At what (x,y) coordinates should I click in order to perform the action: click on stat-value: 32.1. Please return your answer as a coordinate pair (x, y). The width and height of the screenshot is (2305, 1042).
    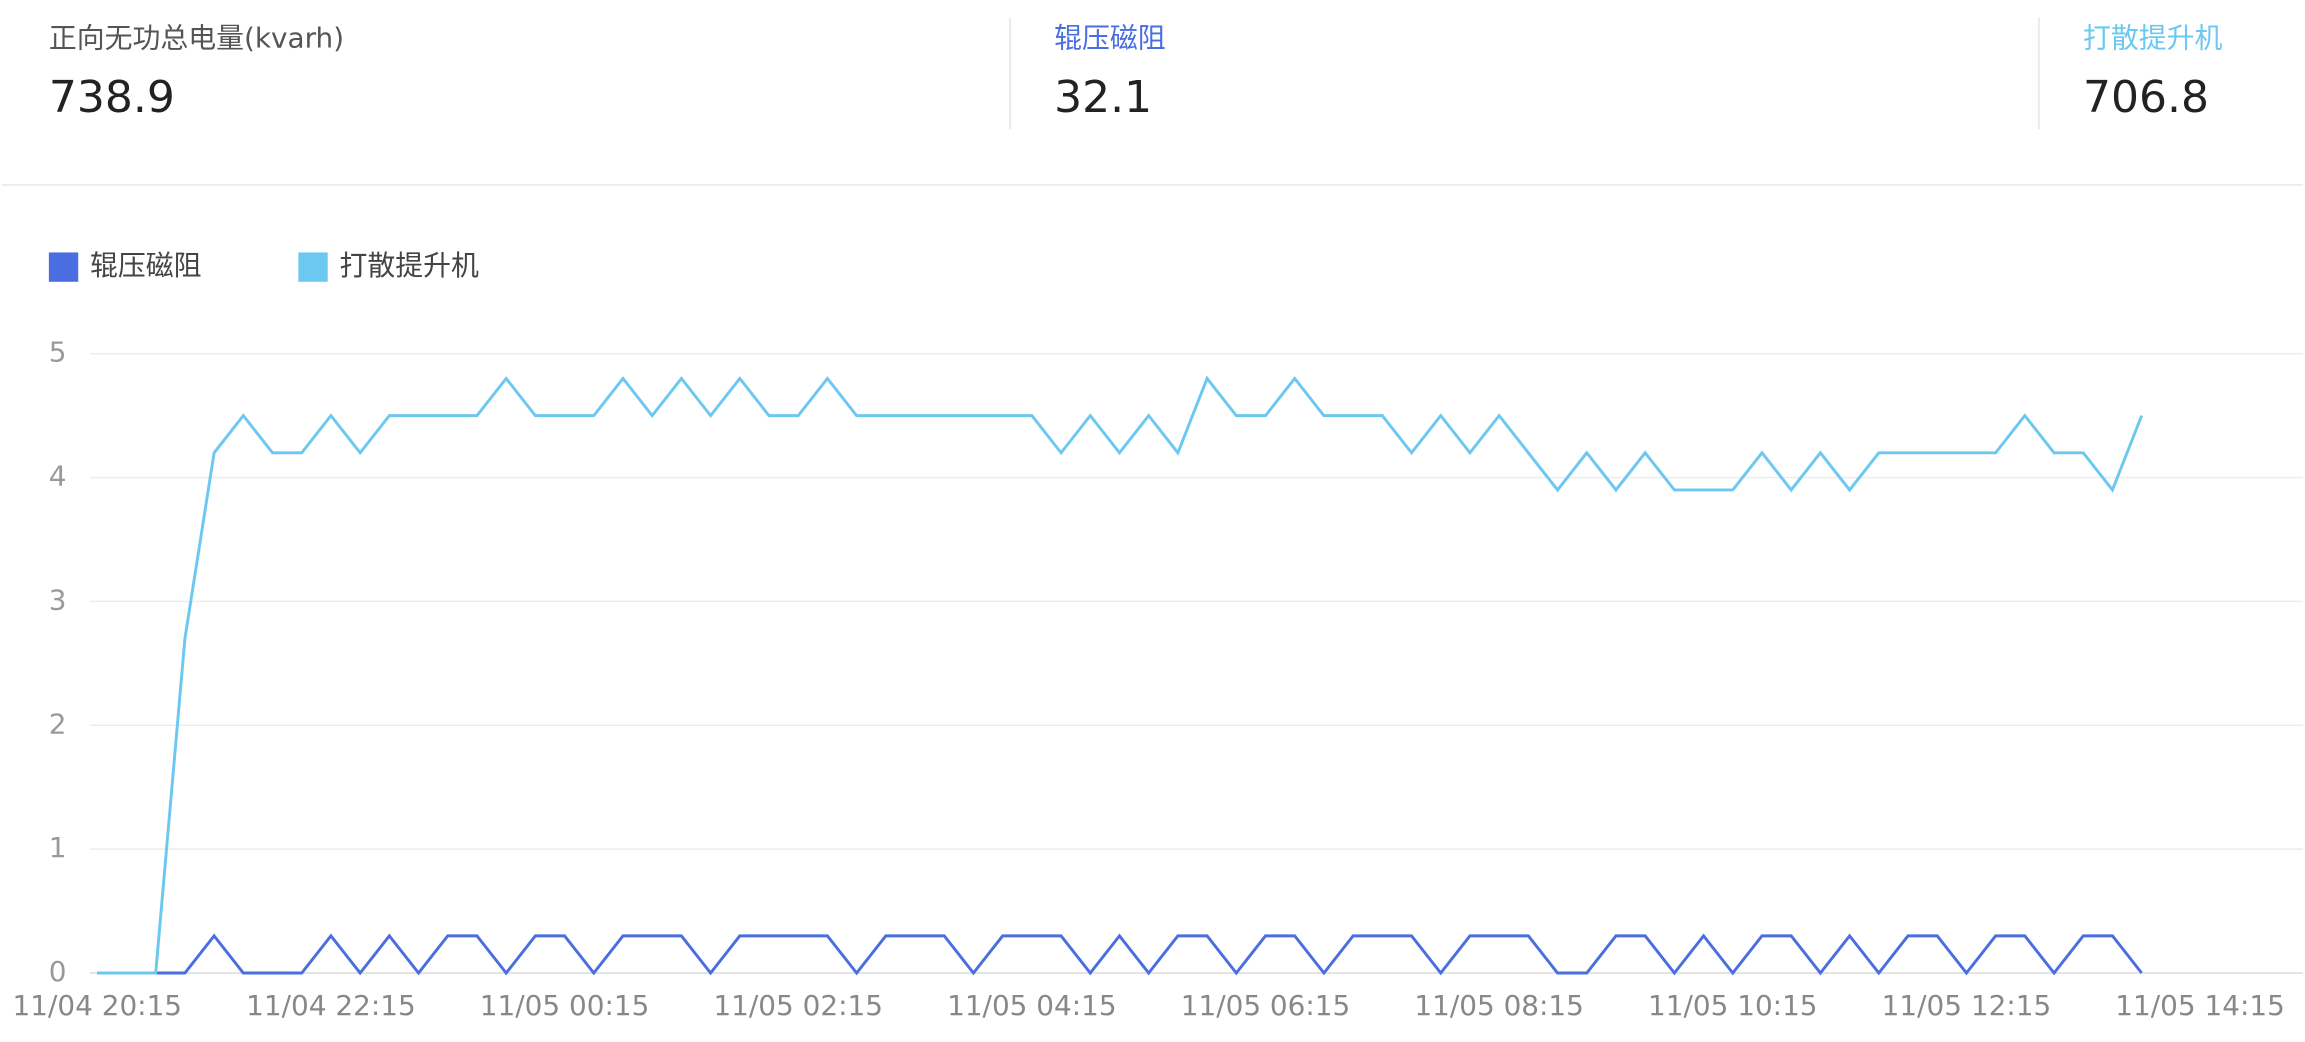
    Looking at the image, I should click on (1103, 97).